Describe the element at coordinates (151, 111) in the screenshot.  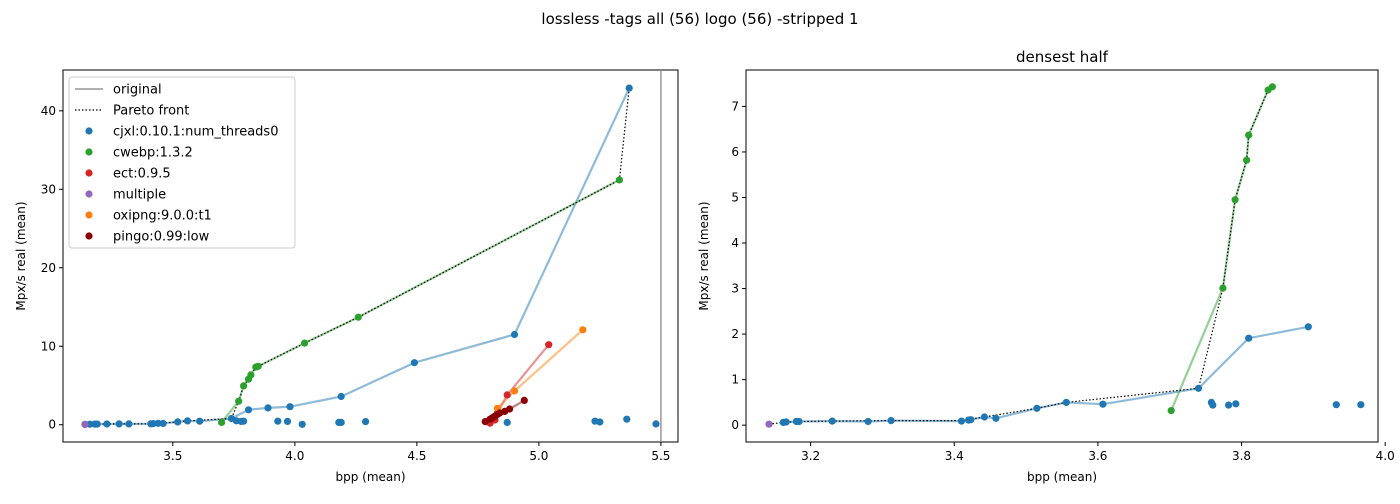
I see `legend-label: Pareto front` at that location.